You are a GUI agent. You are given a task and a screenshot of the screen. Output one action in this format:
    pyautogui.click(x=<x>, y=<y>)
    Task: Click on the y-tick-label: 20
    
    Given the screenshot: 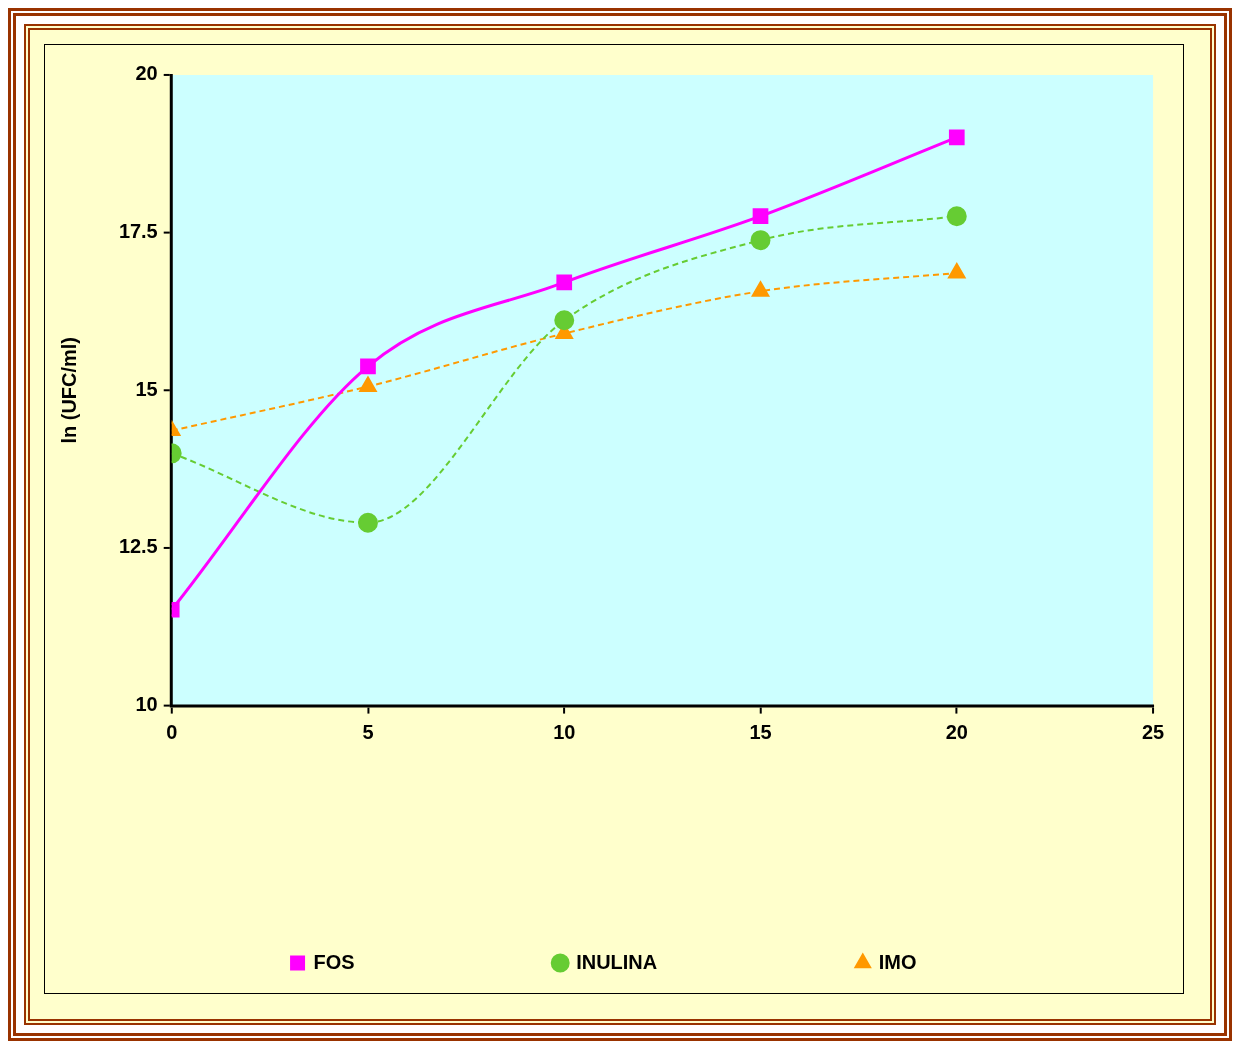 What is the action you would take?
    pyautogui.click(x=146, y=73)
    